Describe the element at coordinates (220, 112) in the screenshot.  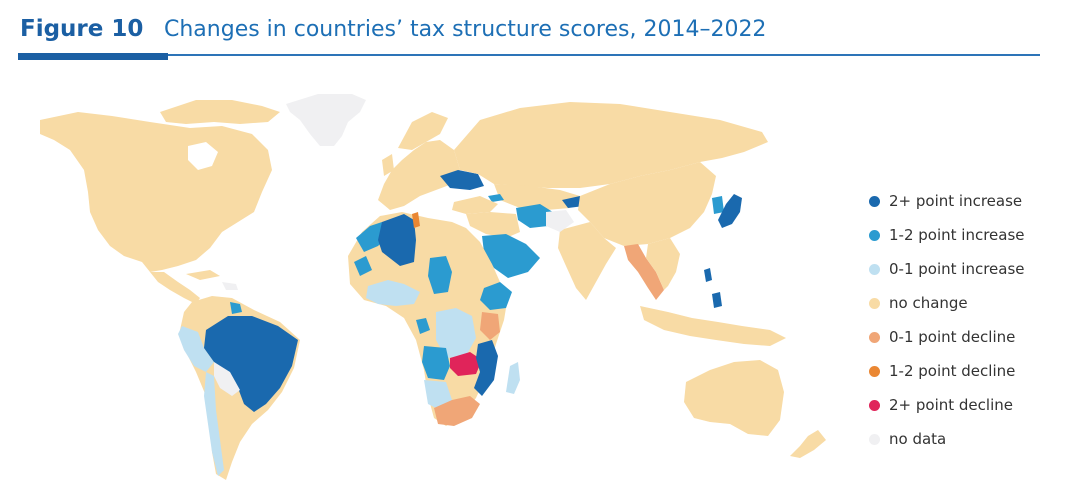
I see `region-arctic-islands` at that location.